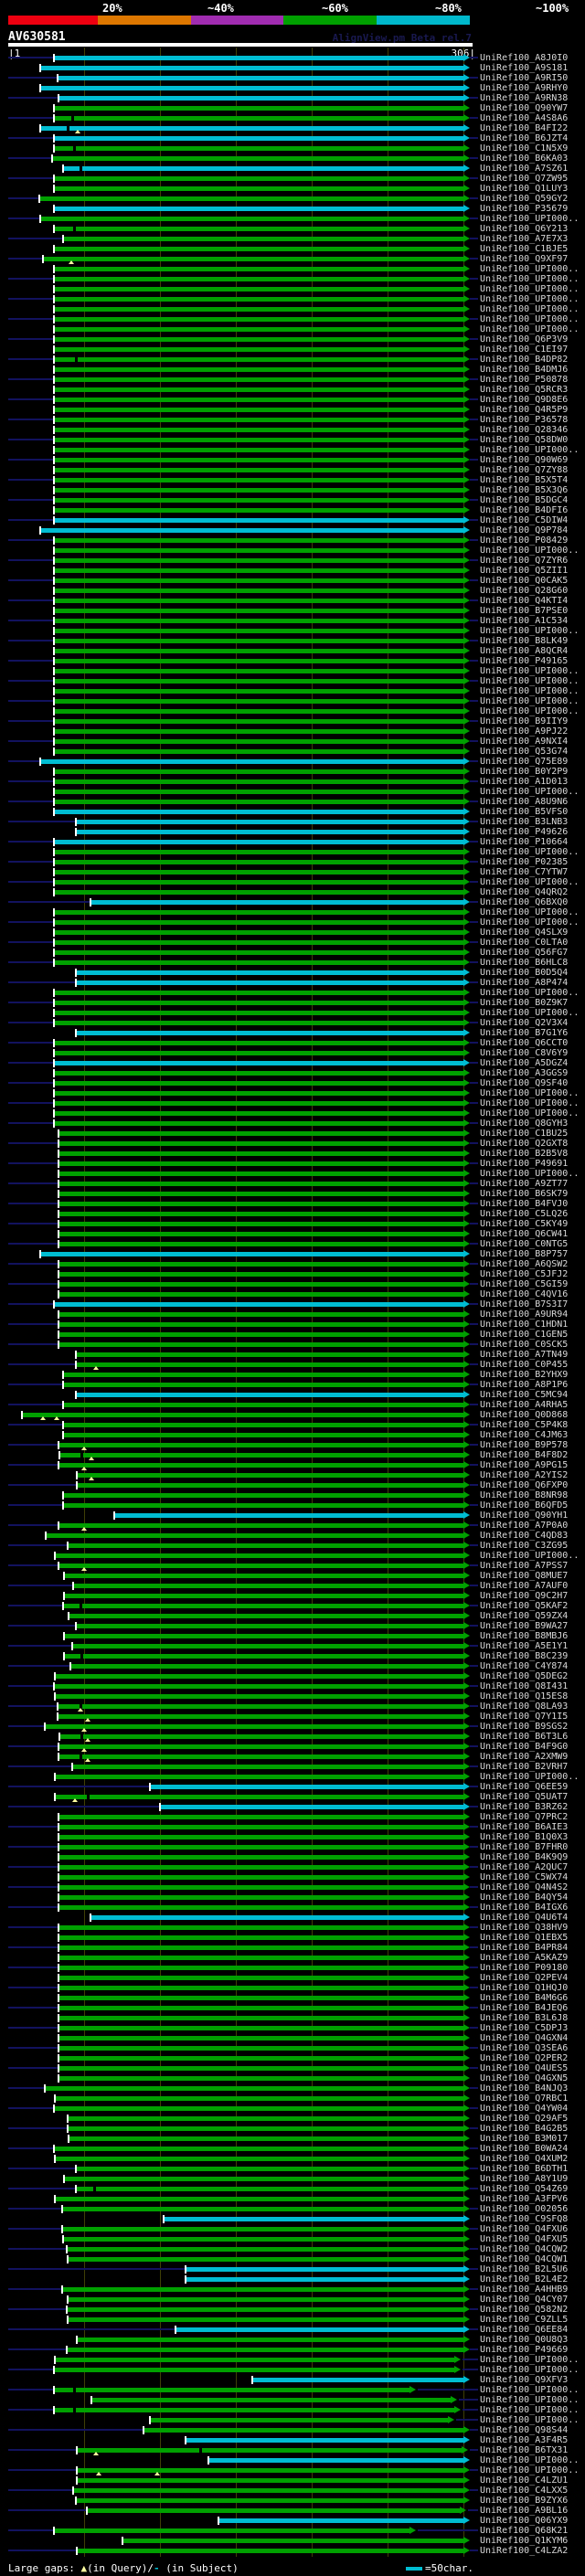  What do you see at coordinates (524, 842) in the screenshot?
I see `hit-label: UniRef100_P10664` at bounding box center [524, 842].